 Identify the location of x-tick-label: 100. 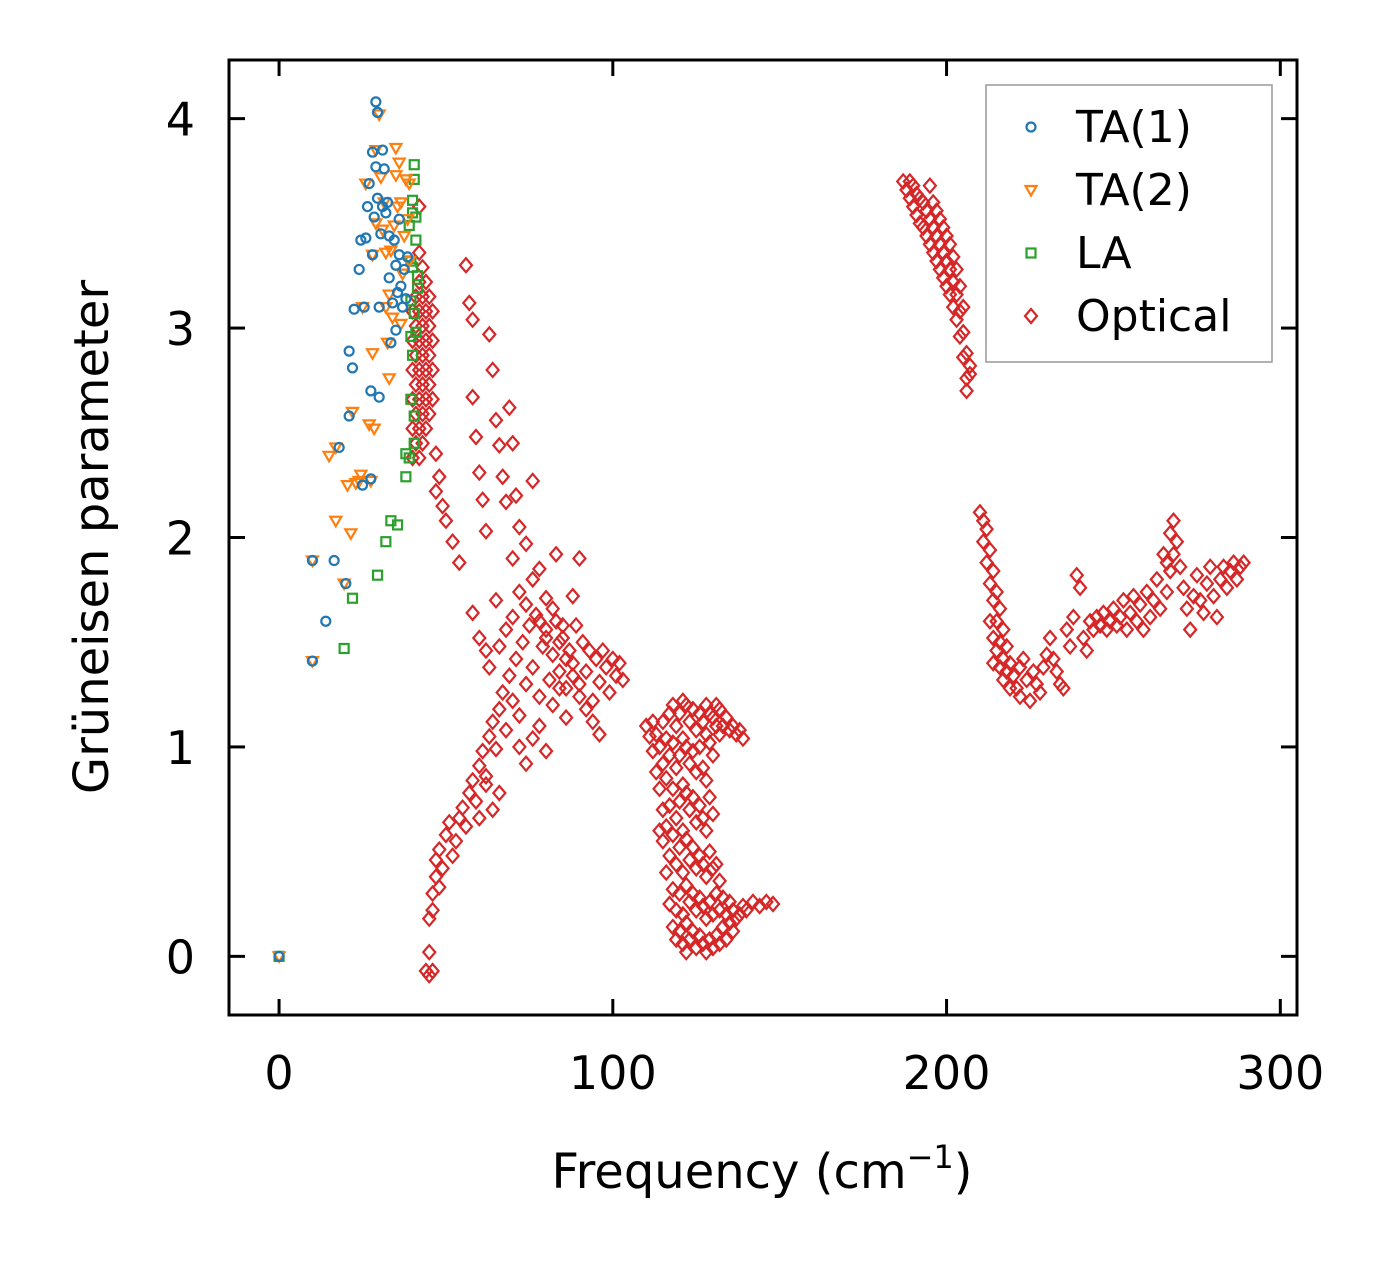
(613, 1073).